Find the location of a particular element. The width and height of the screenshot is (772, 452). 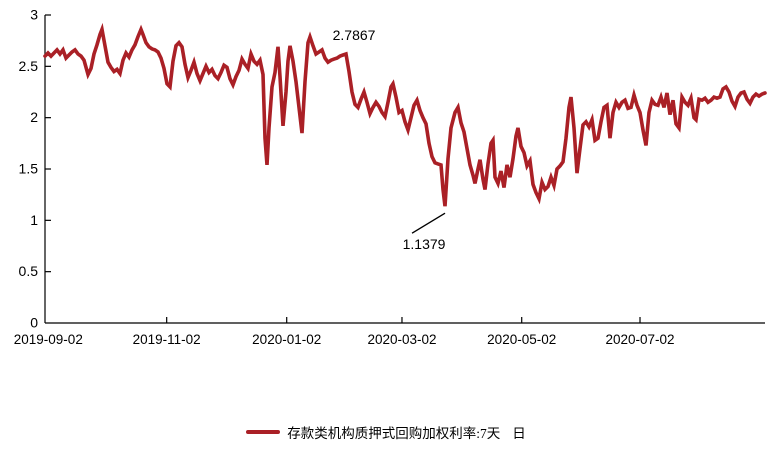

legend: 存款类机构质押式回购加权利率:7天 日 is located at coordinates (386, 432).